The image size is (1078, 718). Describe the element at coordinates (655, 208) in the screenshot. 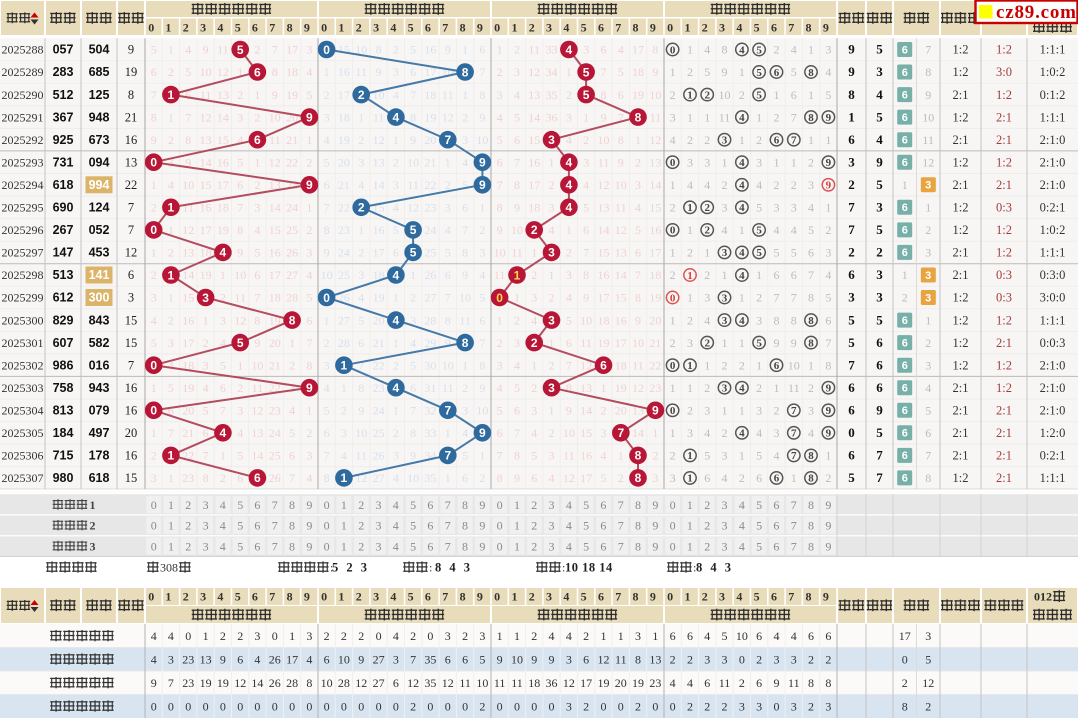

I see `svg-text: 15` at that location.